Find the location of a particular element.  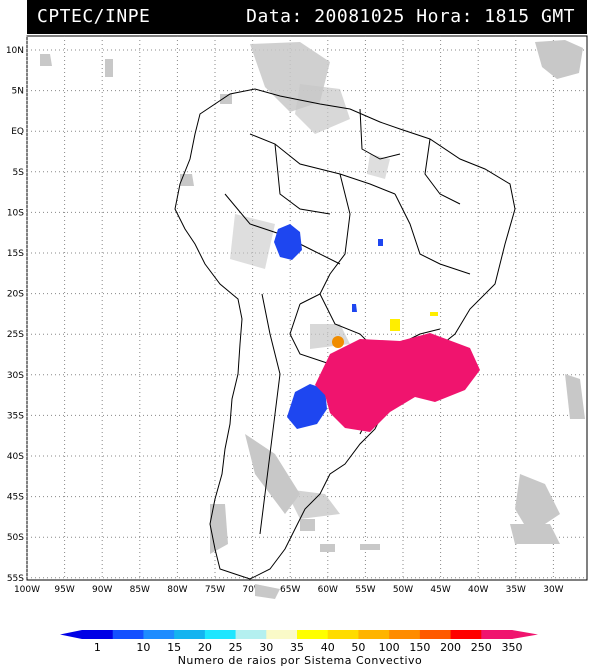

lat-tick-label: 25S is located at coordinates (15, 335).